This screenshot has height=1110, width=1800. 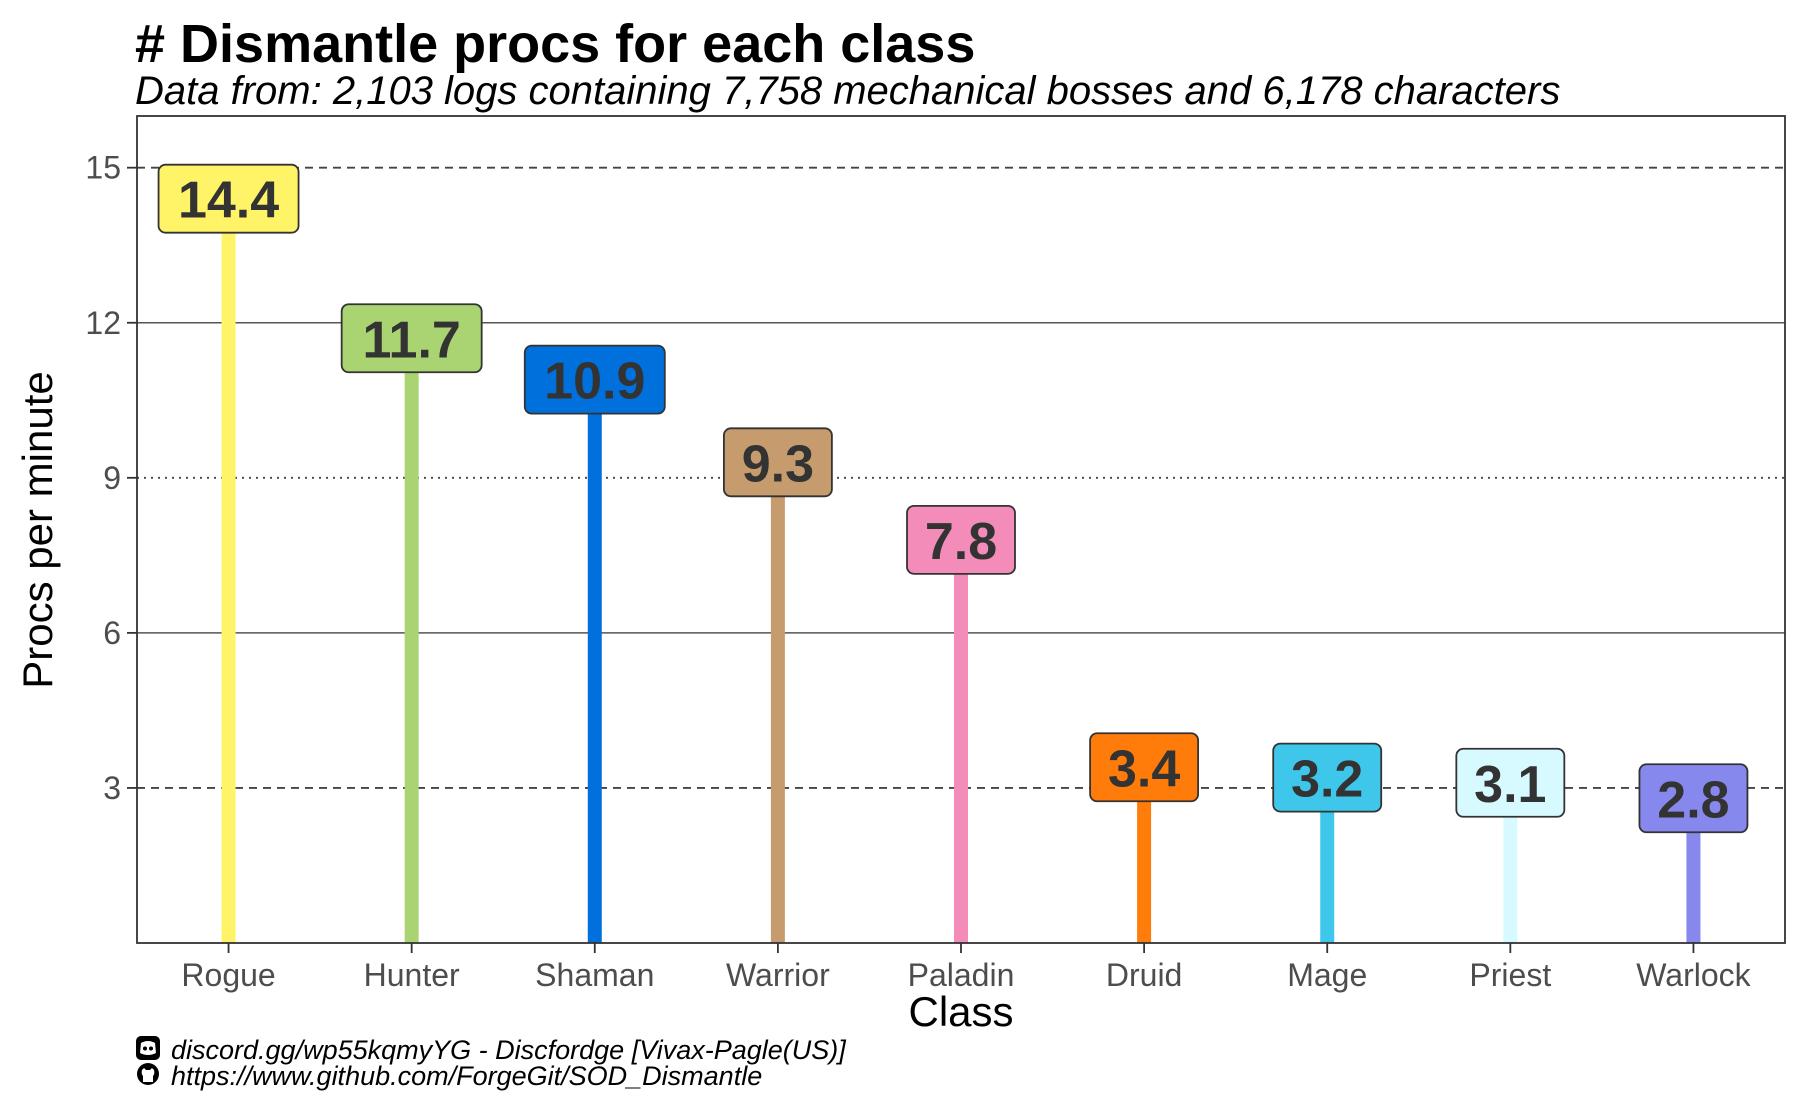 I want to click on data-label-warlock: 2.8, so click(x=1693, y=800).